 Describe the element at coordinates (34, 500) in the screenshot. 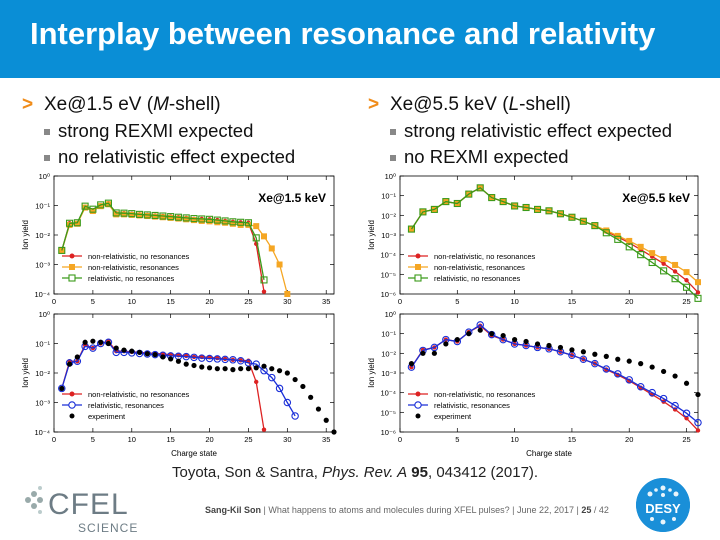

I see `cfel-dots-icon` at that location.